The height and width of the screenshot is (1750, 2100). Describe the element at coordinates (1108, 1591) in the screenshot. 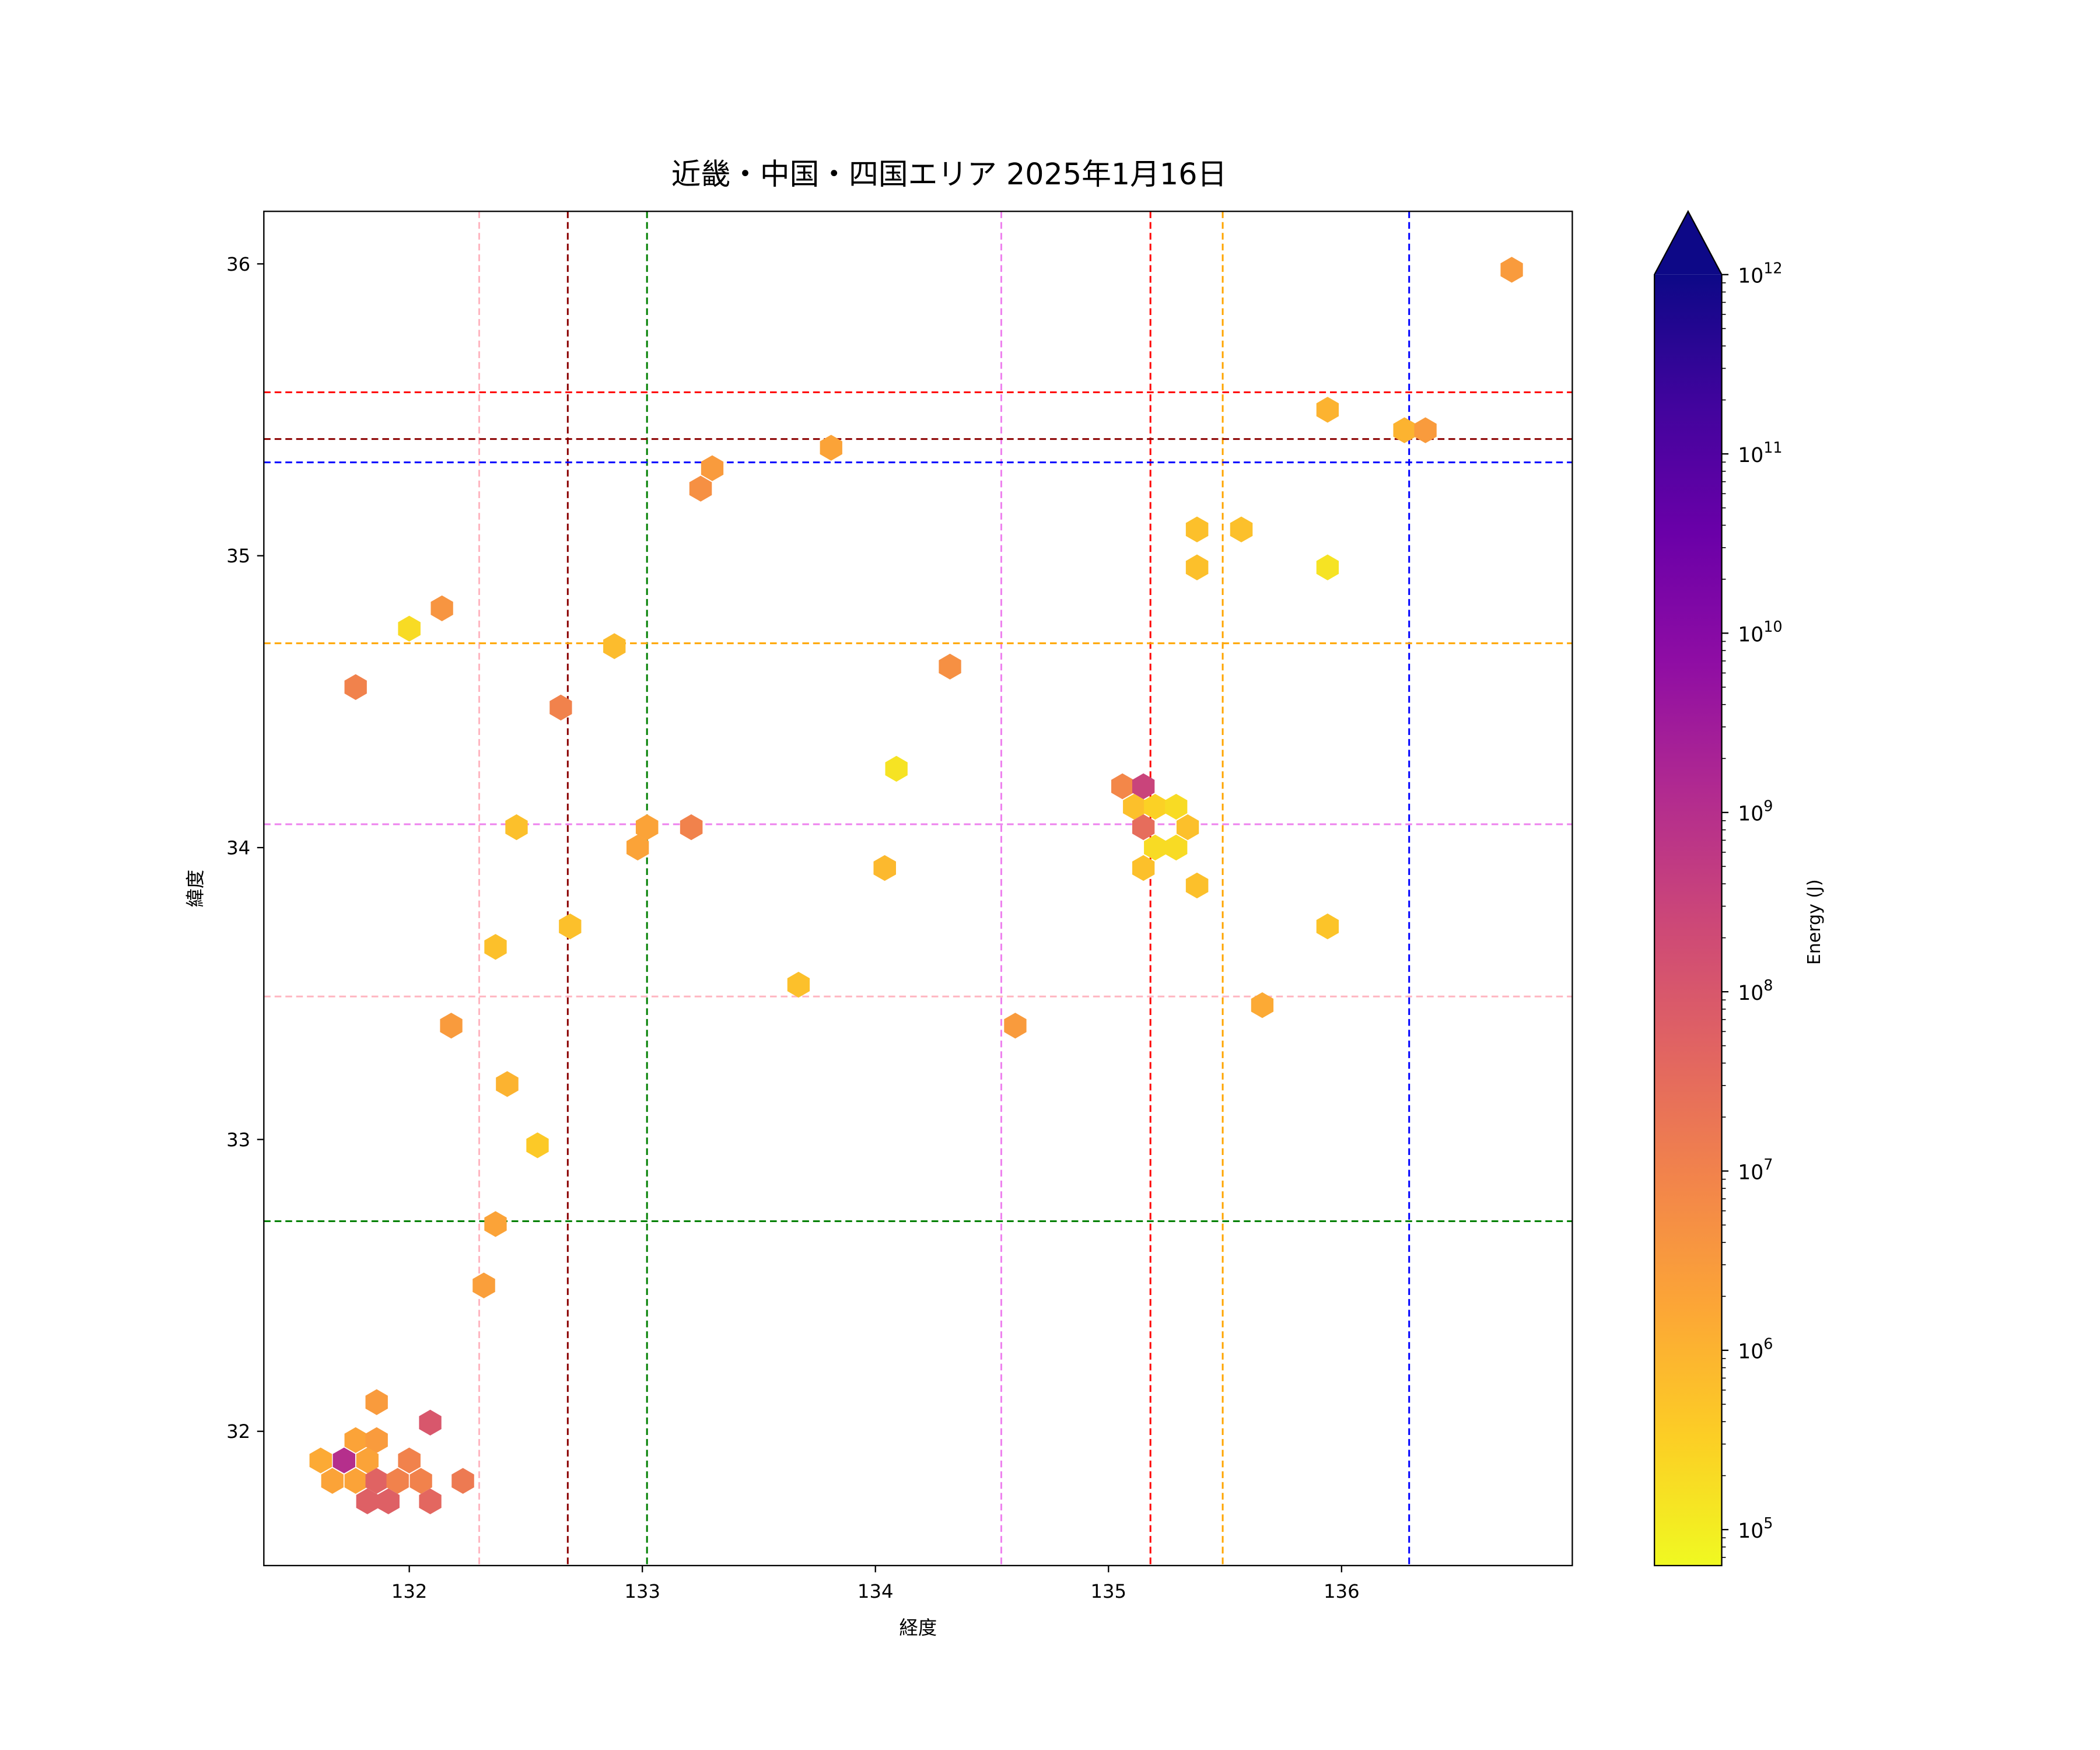

I see `x-tick-label: 135` at that location.